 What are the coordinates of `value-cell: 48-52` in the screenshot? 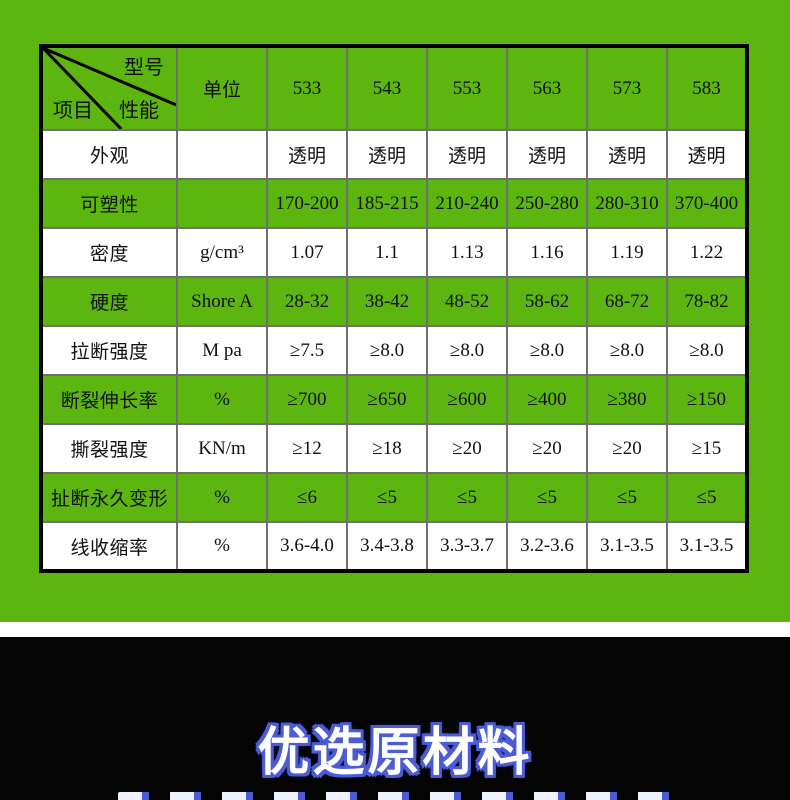 It's located at (467, 301).